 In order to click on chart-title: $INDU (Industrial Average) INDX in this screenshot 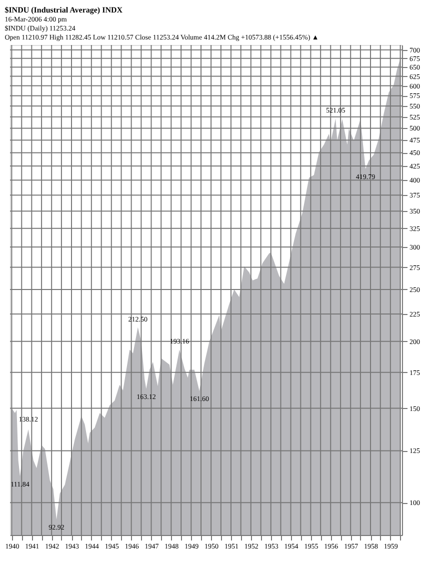, I will do `click(63, 10)`.